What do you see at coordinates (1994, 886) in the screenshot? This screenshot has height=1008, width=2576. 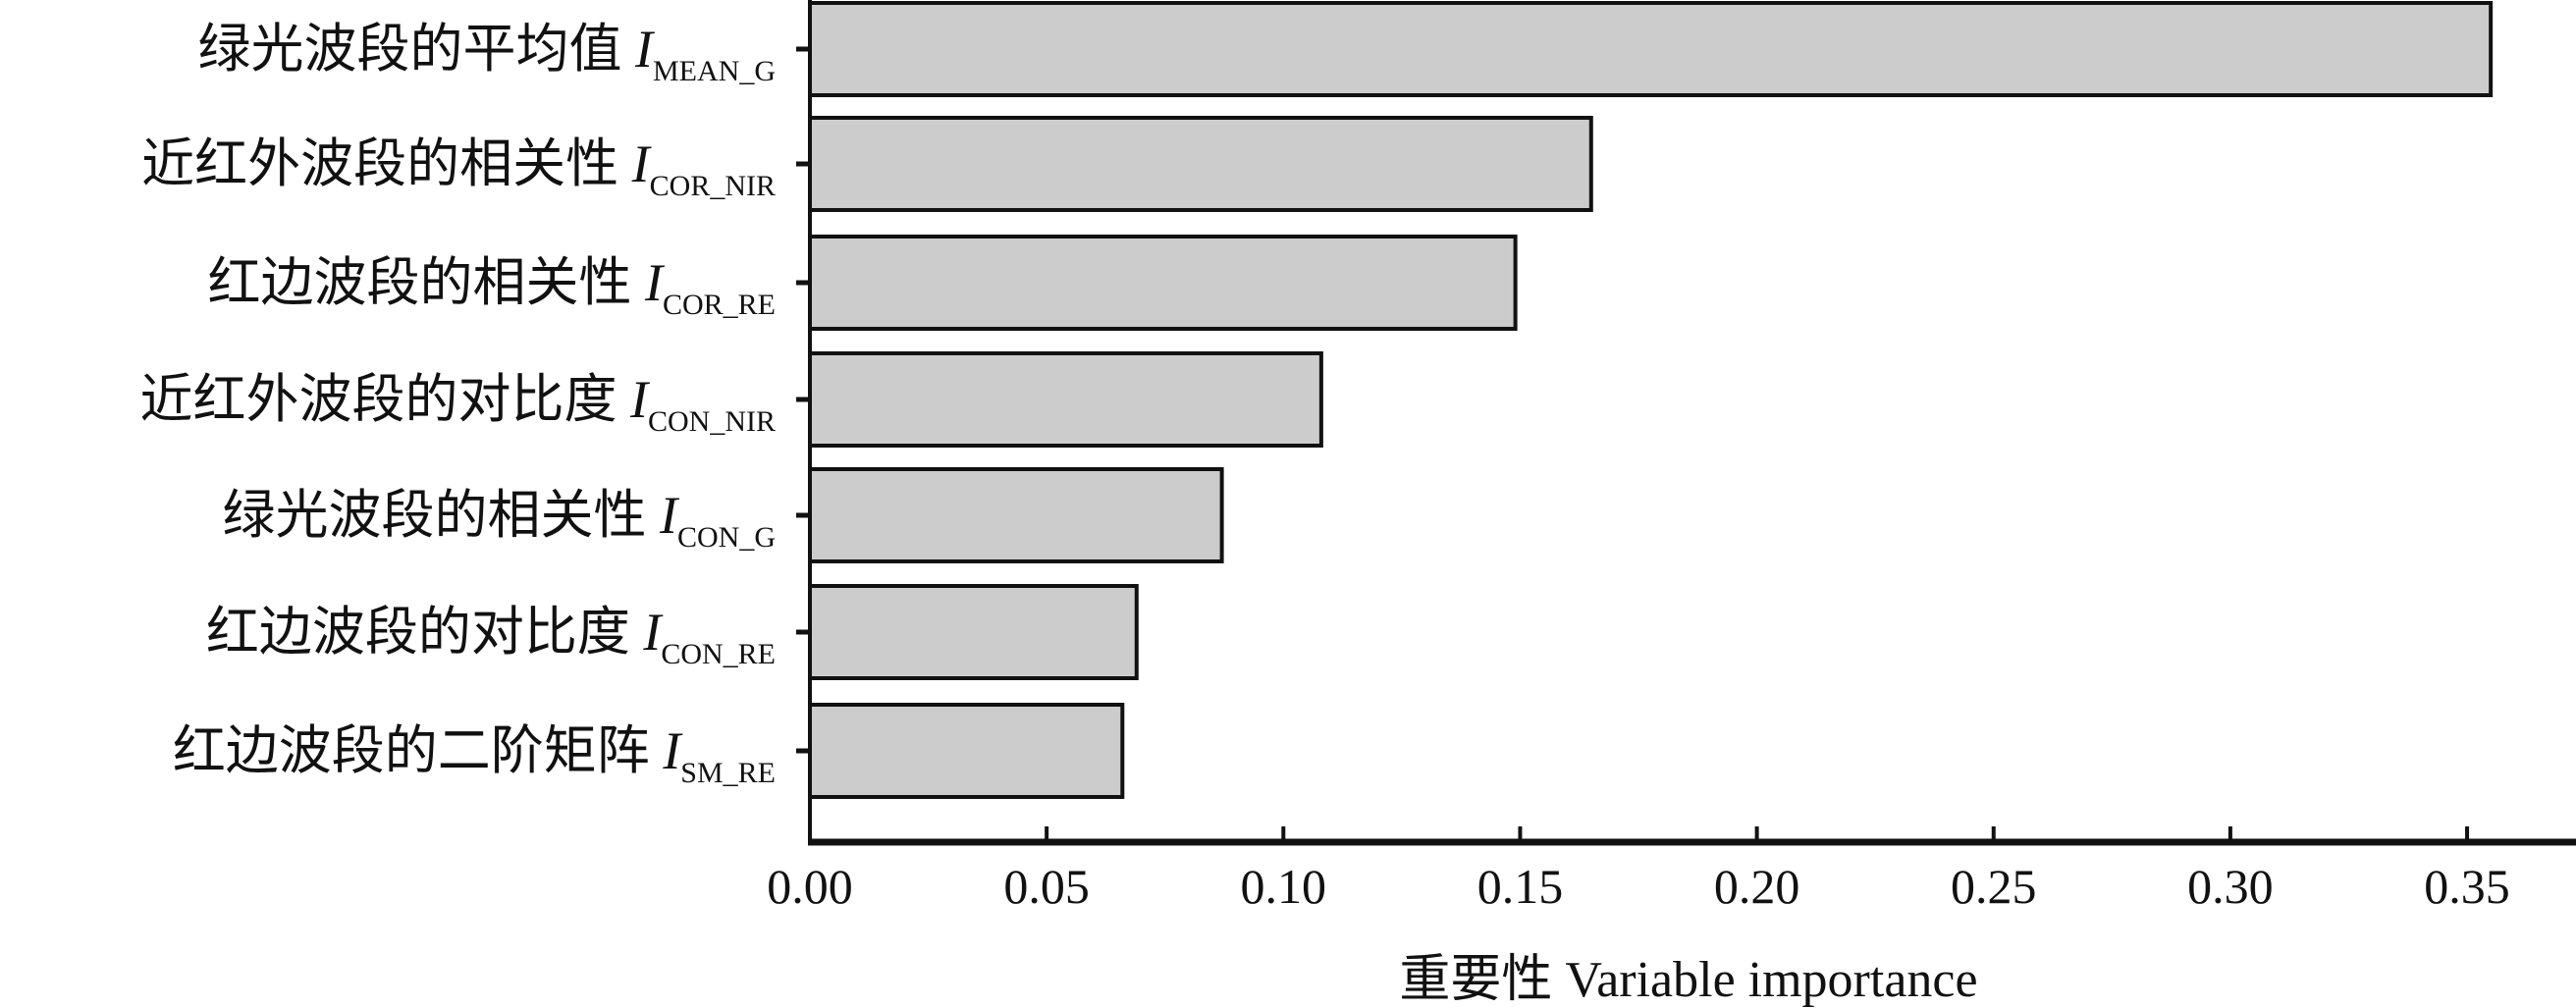 I see `x-tick-label-0.25: 0.25` at bounding box center [1994, 886].